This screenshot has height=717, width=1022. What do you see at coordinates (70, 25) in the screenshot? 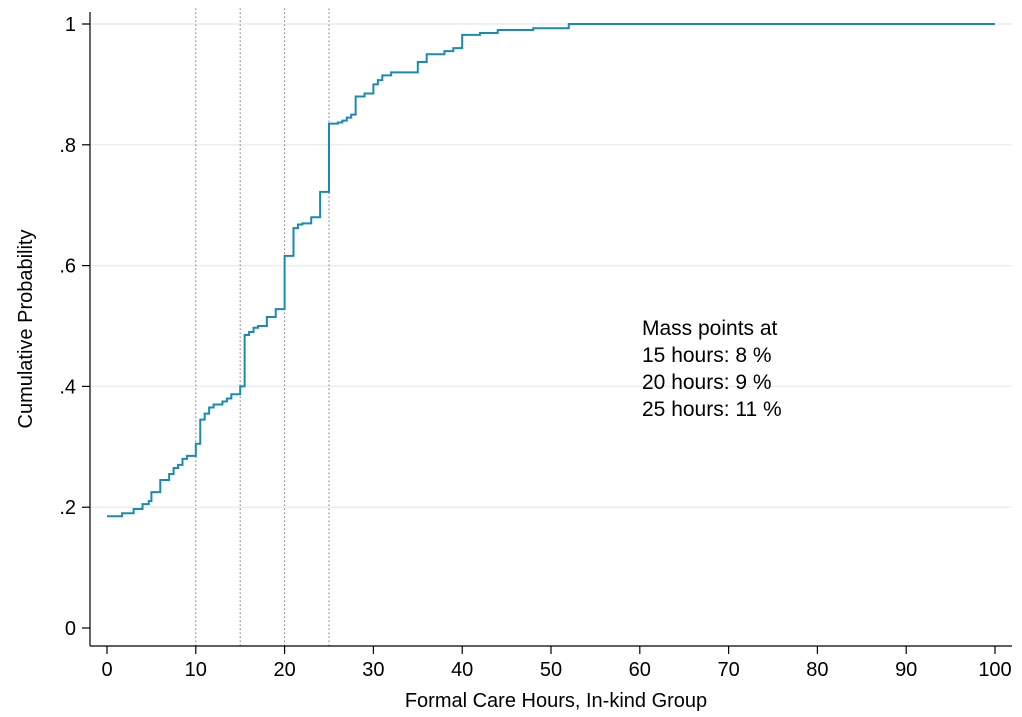
I see `y-tick-label-5: 1` at bounding box center [70, 25].